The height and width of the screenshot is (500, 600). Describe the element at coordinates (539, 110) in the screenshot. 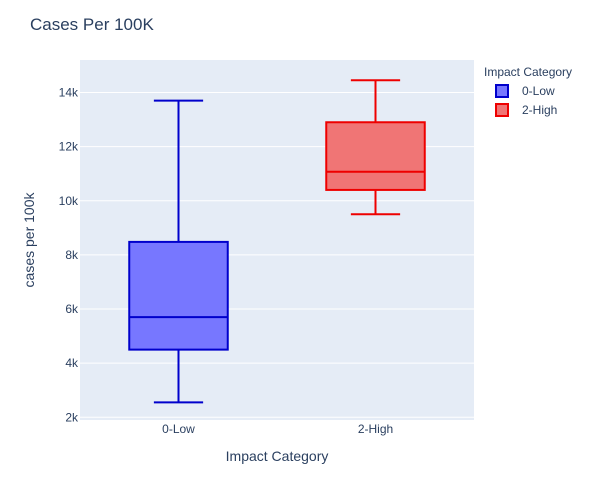

I see `legend-label: 2-High` at that location.